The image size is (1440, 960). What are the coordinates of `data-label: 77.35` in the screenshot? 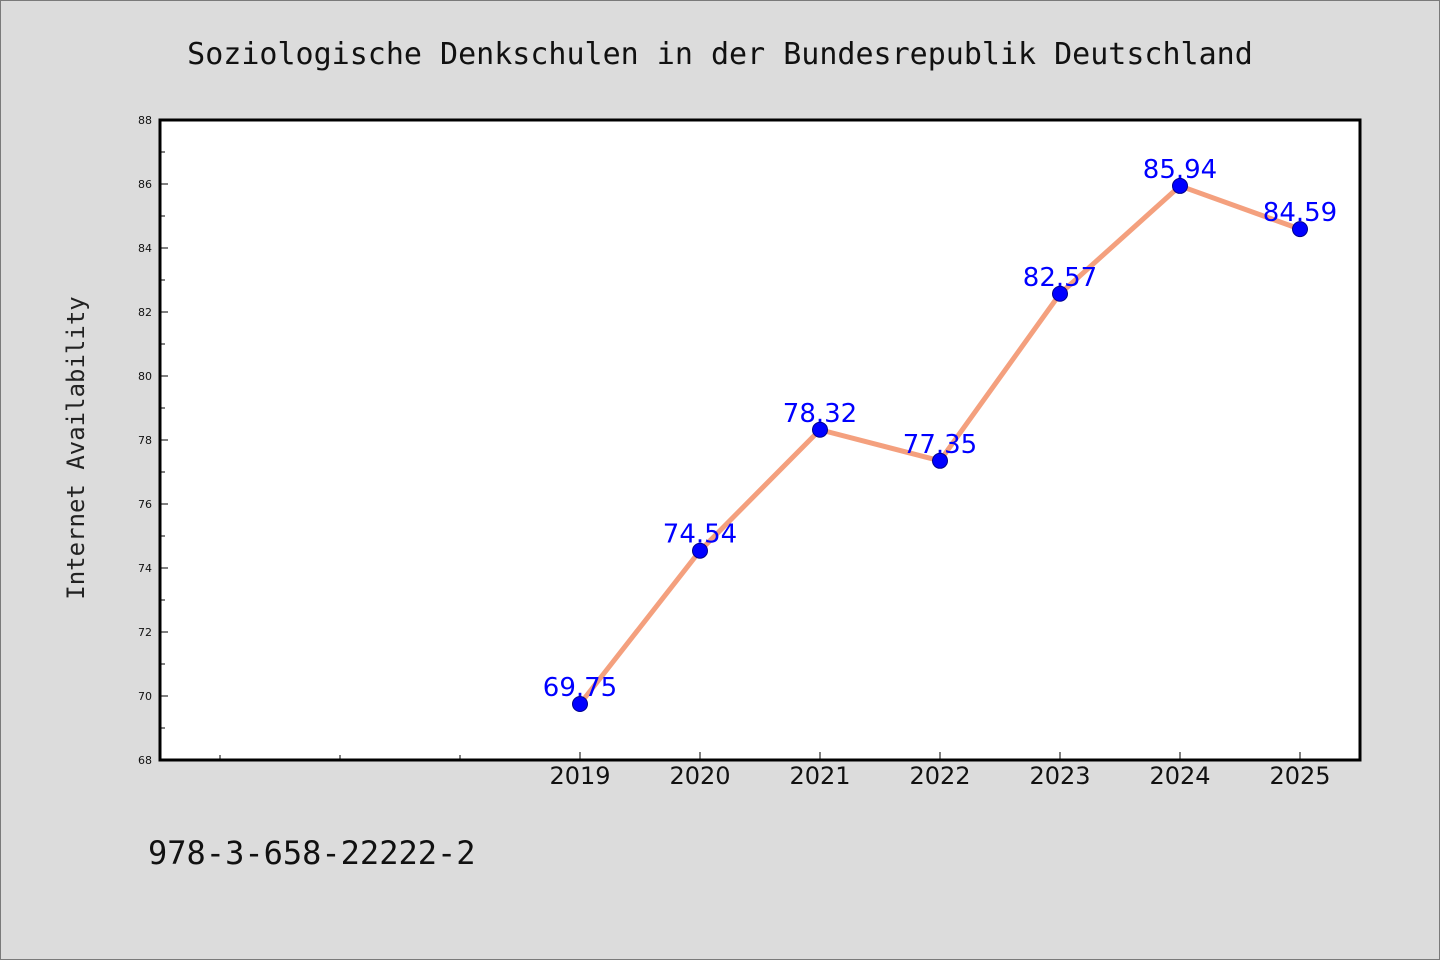 It's located at (940, 445).